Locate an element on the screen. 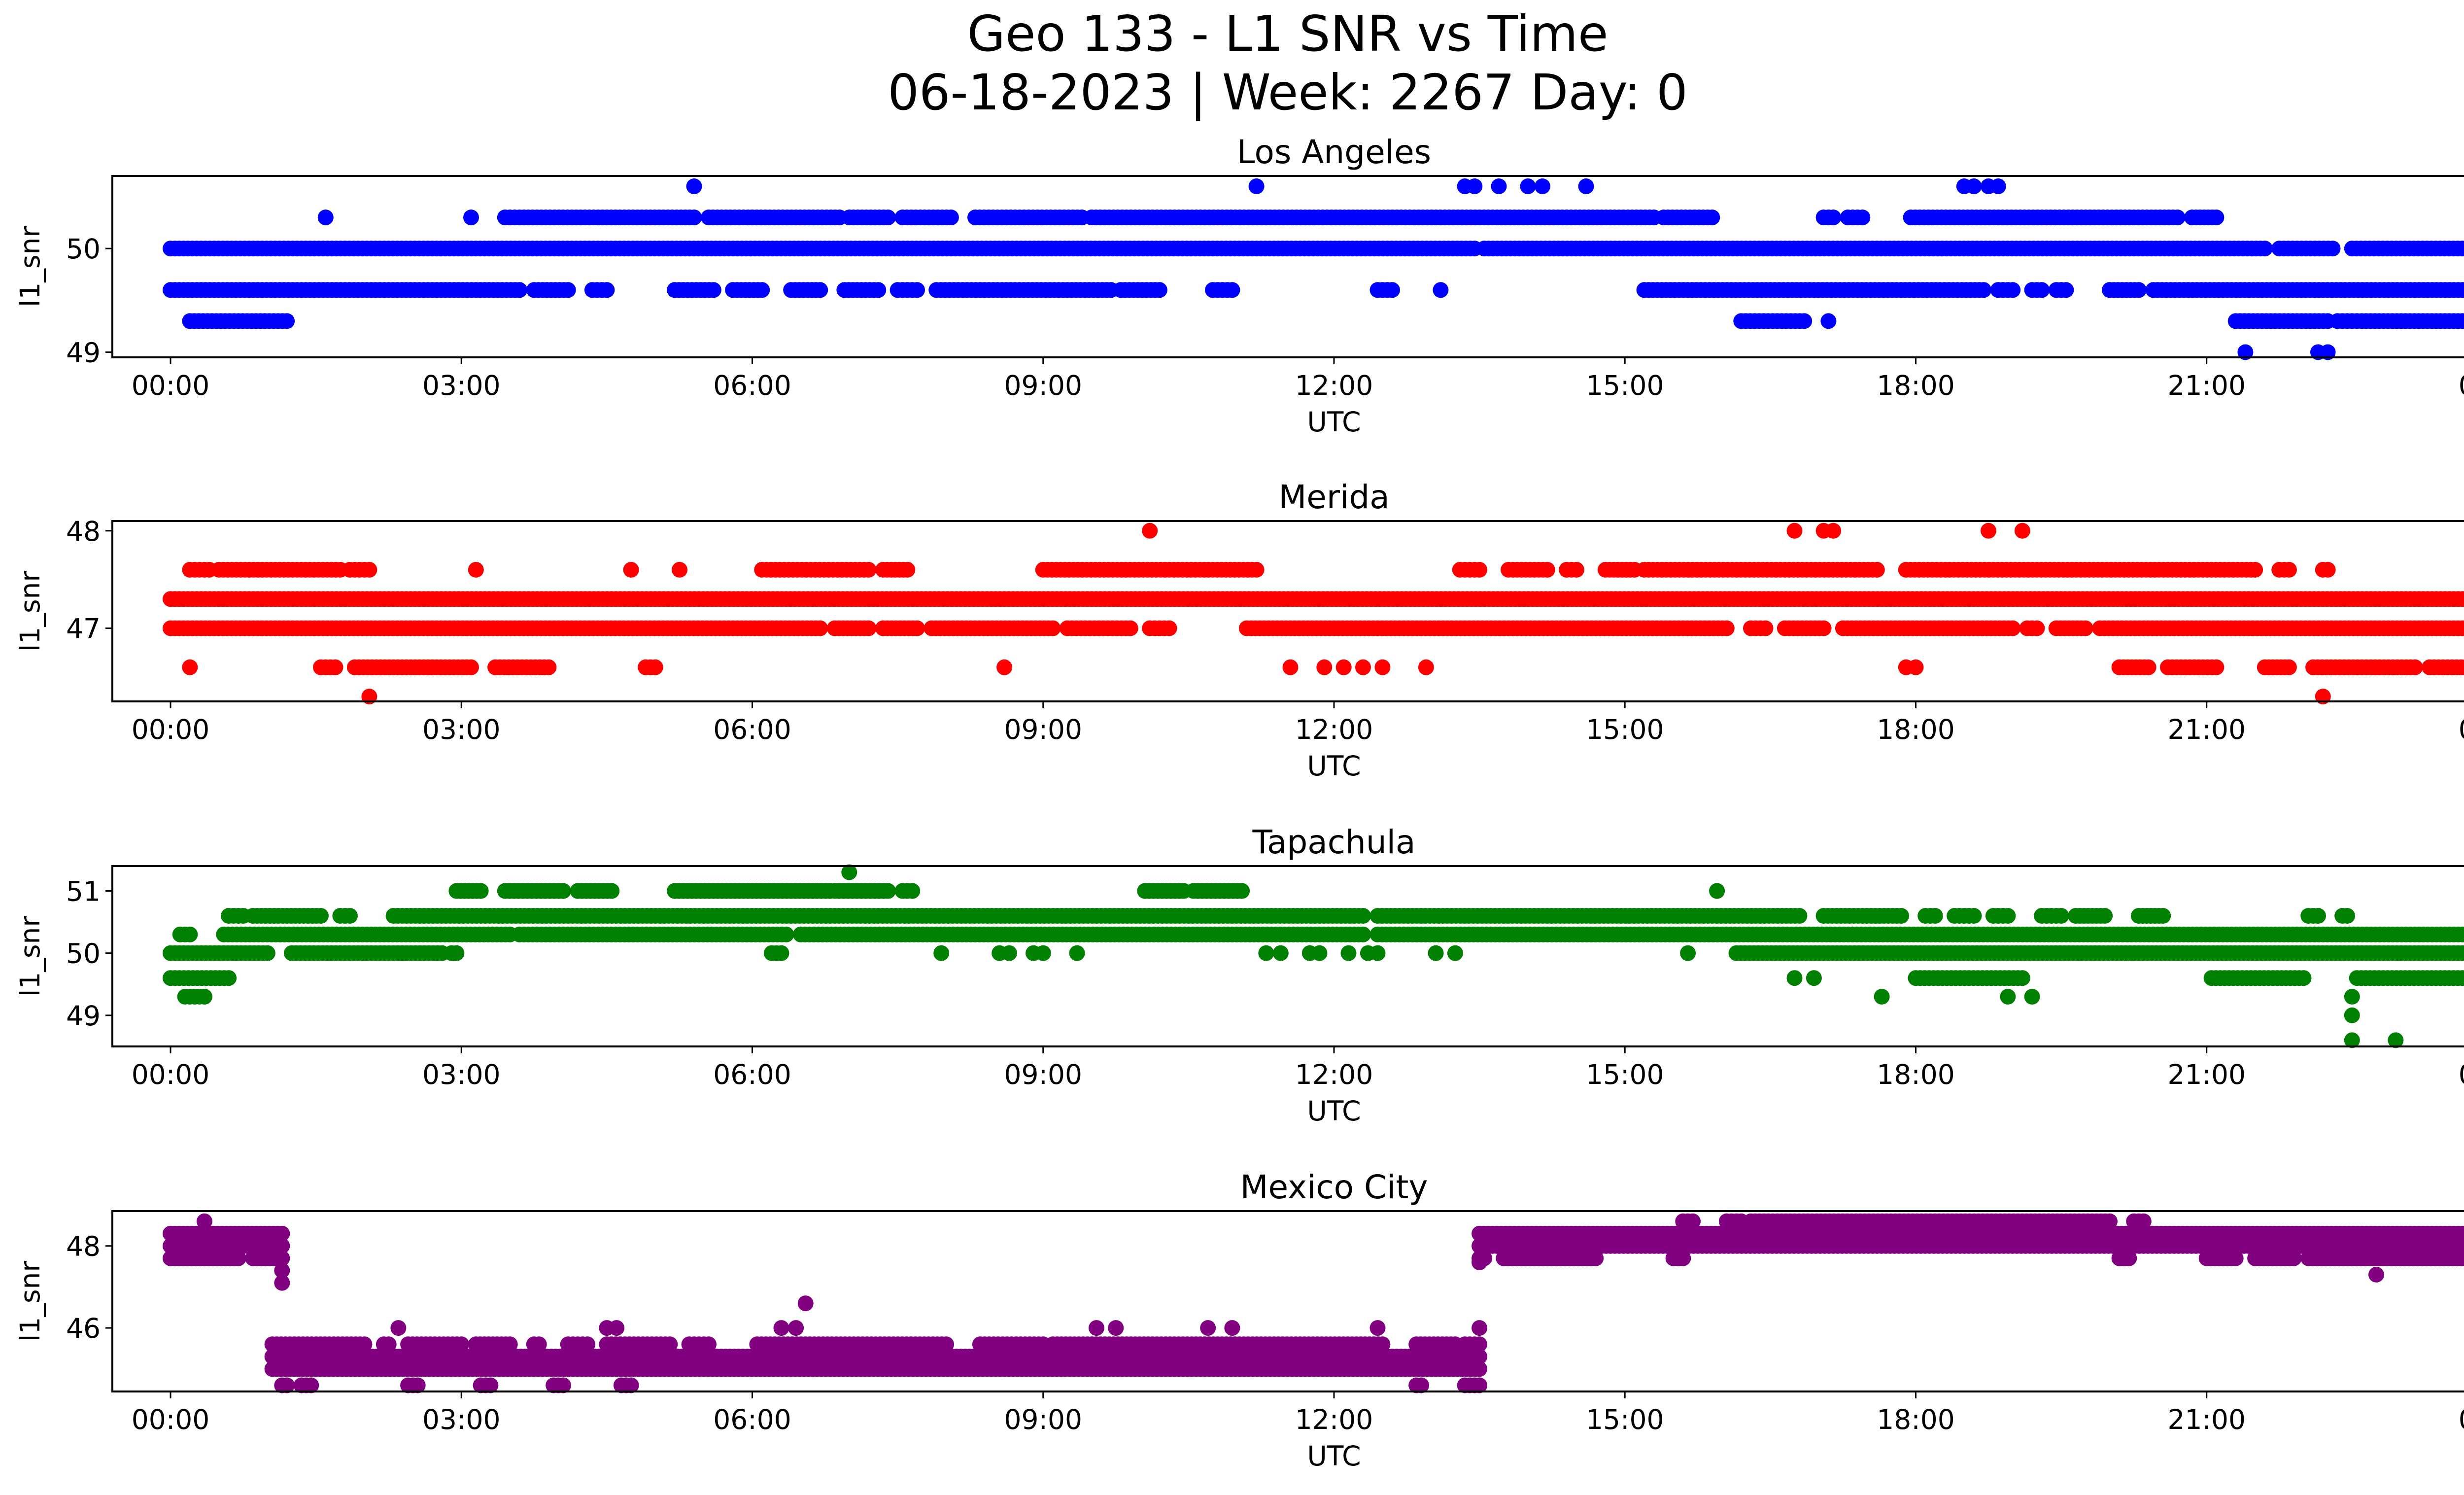  figure-title-line-1: Geo 133 - L1 SNR vs Time is located at coordinates (1287, 34).